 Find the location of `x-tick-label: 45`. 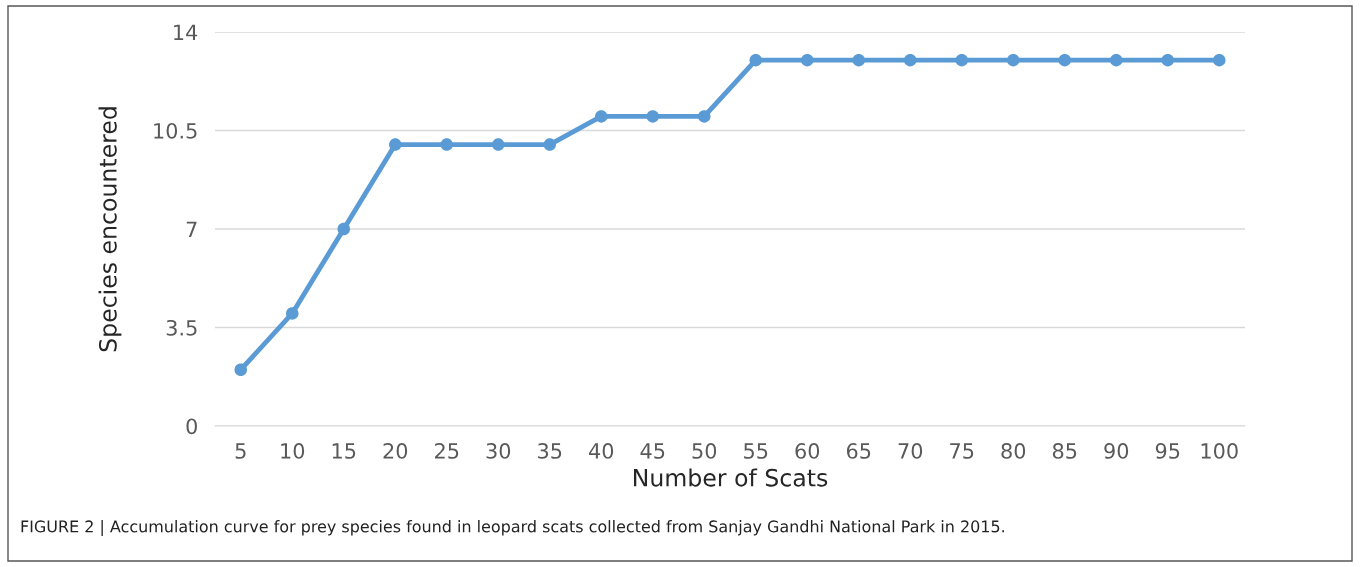

x-tick-label: 45 is located at coordinates (652, 451).